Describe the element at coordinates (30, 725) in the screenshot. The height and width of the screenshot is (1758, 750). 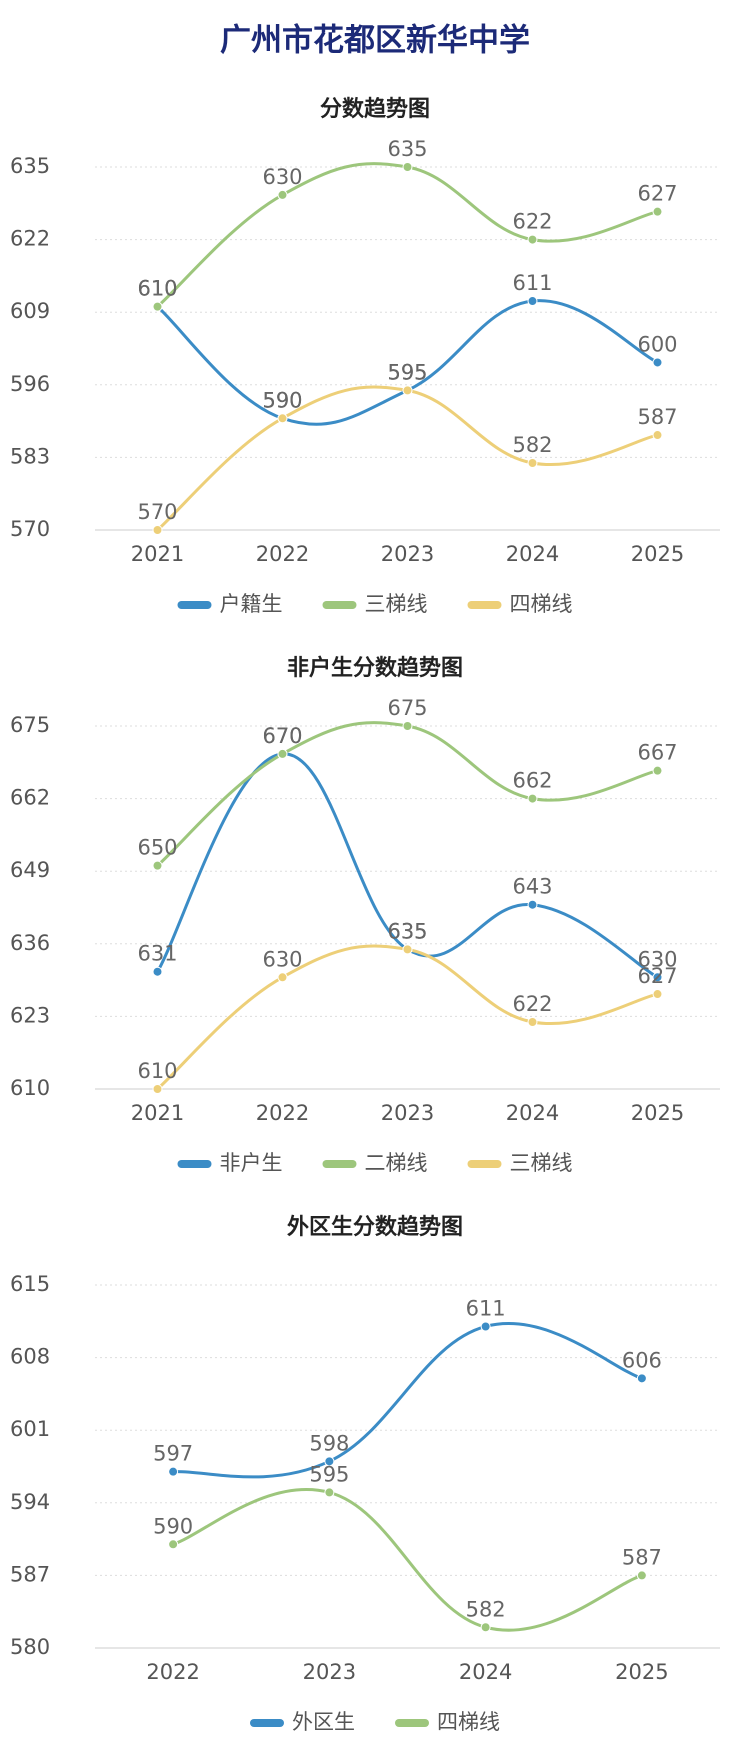
I see `y-tick-label: 675` at that location.